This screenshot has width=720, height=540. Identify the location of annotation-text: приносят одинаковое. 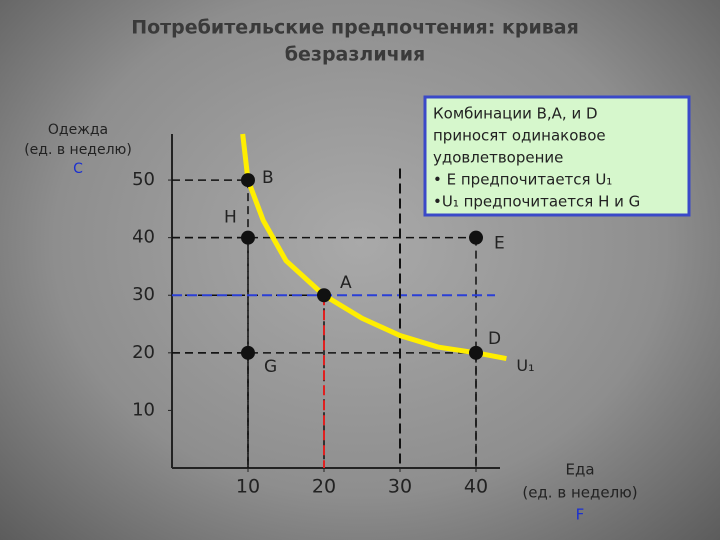
(519, 136).